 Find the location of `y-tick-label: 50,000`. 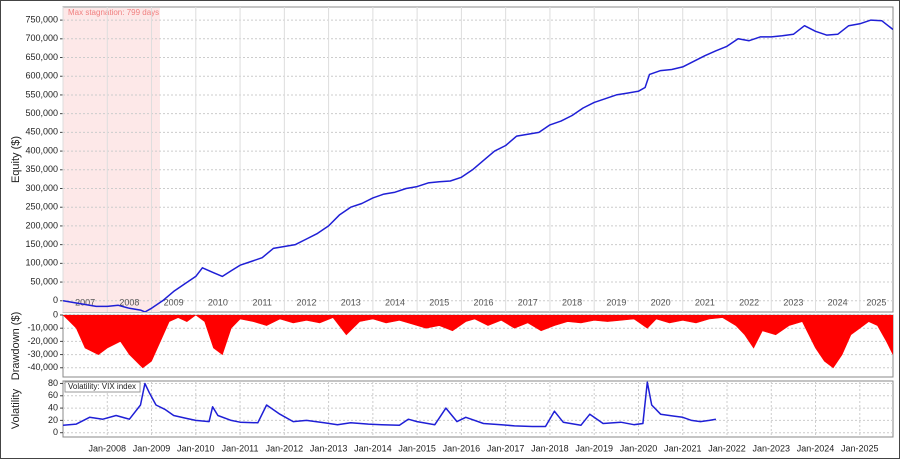

y-tick-label: 50,000 is located at coordinates (44, 281).